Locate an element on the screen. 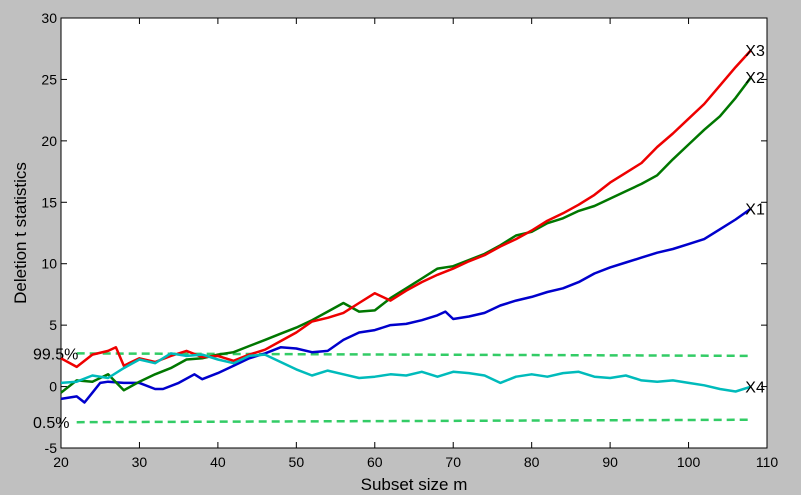 This screenshot has height=495, width=801. series-line-x4 is located at coordinates (406, 372).